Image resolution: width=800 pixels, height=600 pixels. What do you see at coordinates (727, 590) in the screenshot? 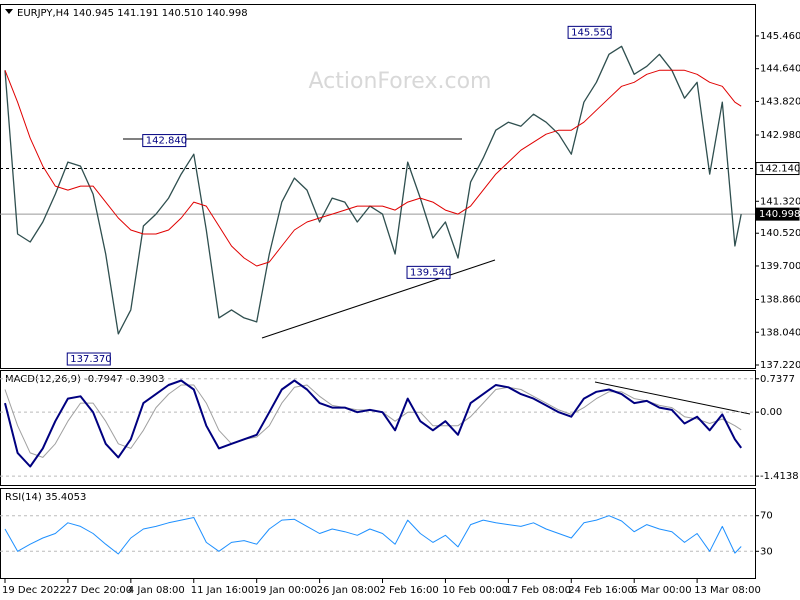
I see `x-tick-label: 13 Mar 08:00` at bounding box center [727, 590].